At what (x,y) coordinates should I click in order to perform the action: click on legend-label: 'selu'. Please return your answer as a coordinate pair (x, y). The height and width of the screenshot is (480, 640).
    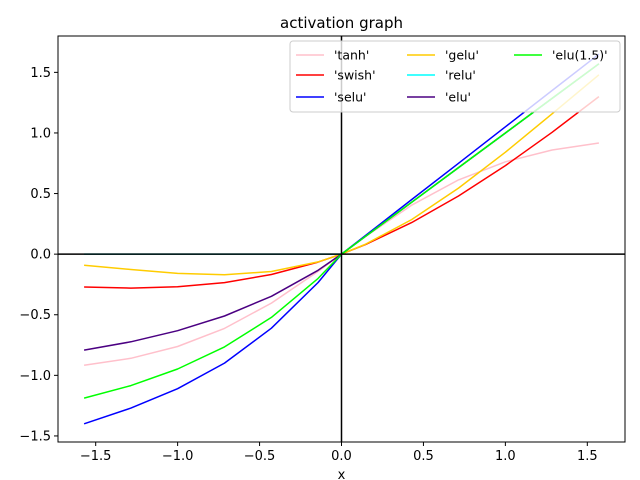
    Looking at the image, I should click on (350, 97).